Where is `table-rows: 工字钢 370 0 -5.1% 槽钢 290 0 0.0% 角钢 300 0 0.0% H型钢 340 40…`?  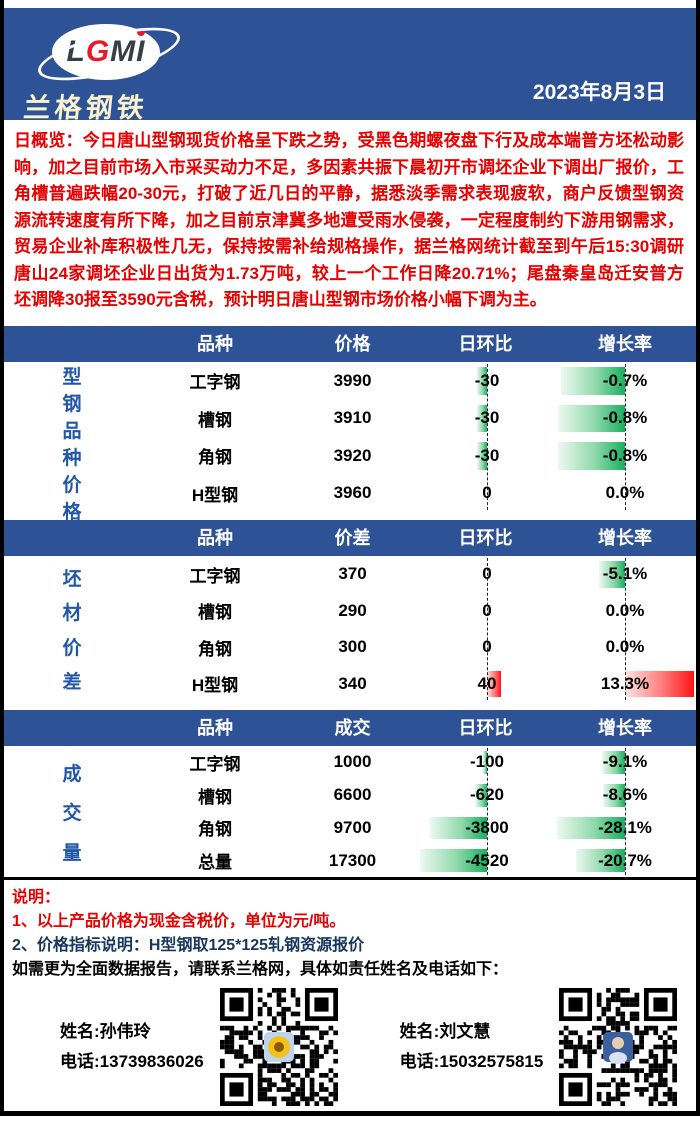
table-rows: 工字钢 370 0 -5.1% 槽钢 290 0 0.0% 角钢 300 0 0.0% H型钢 340 40… is located at coordinates (418, 629).